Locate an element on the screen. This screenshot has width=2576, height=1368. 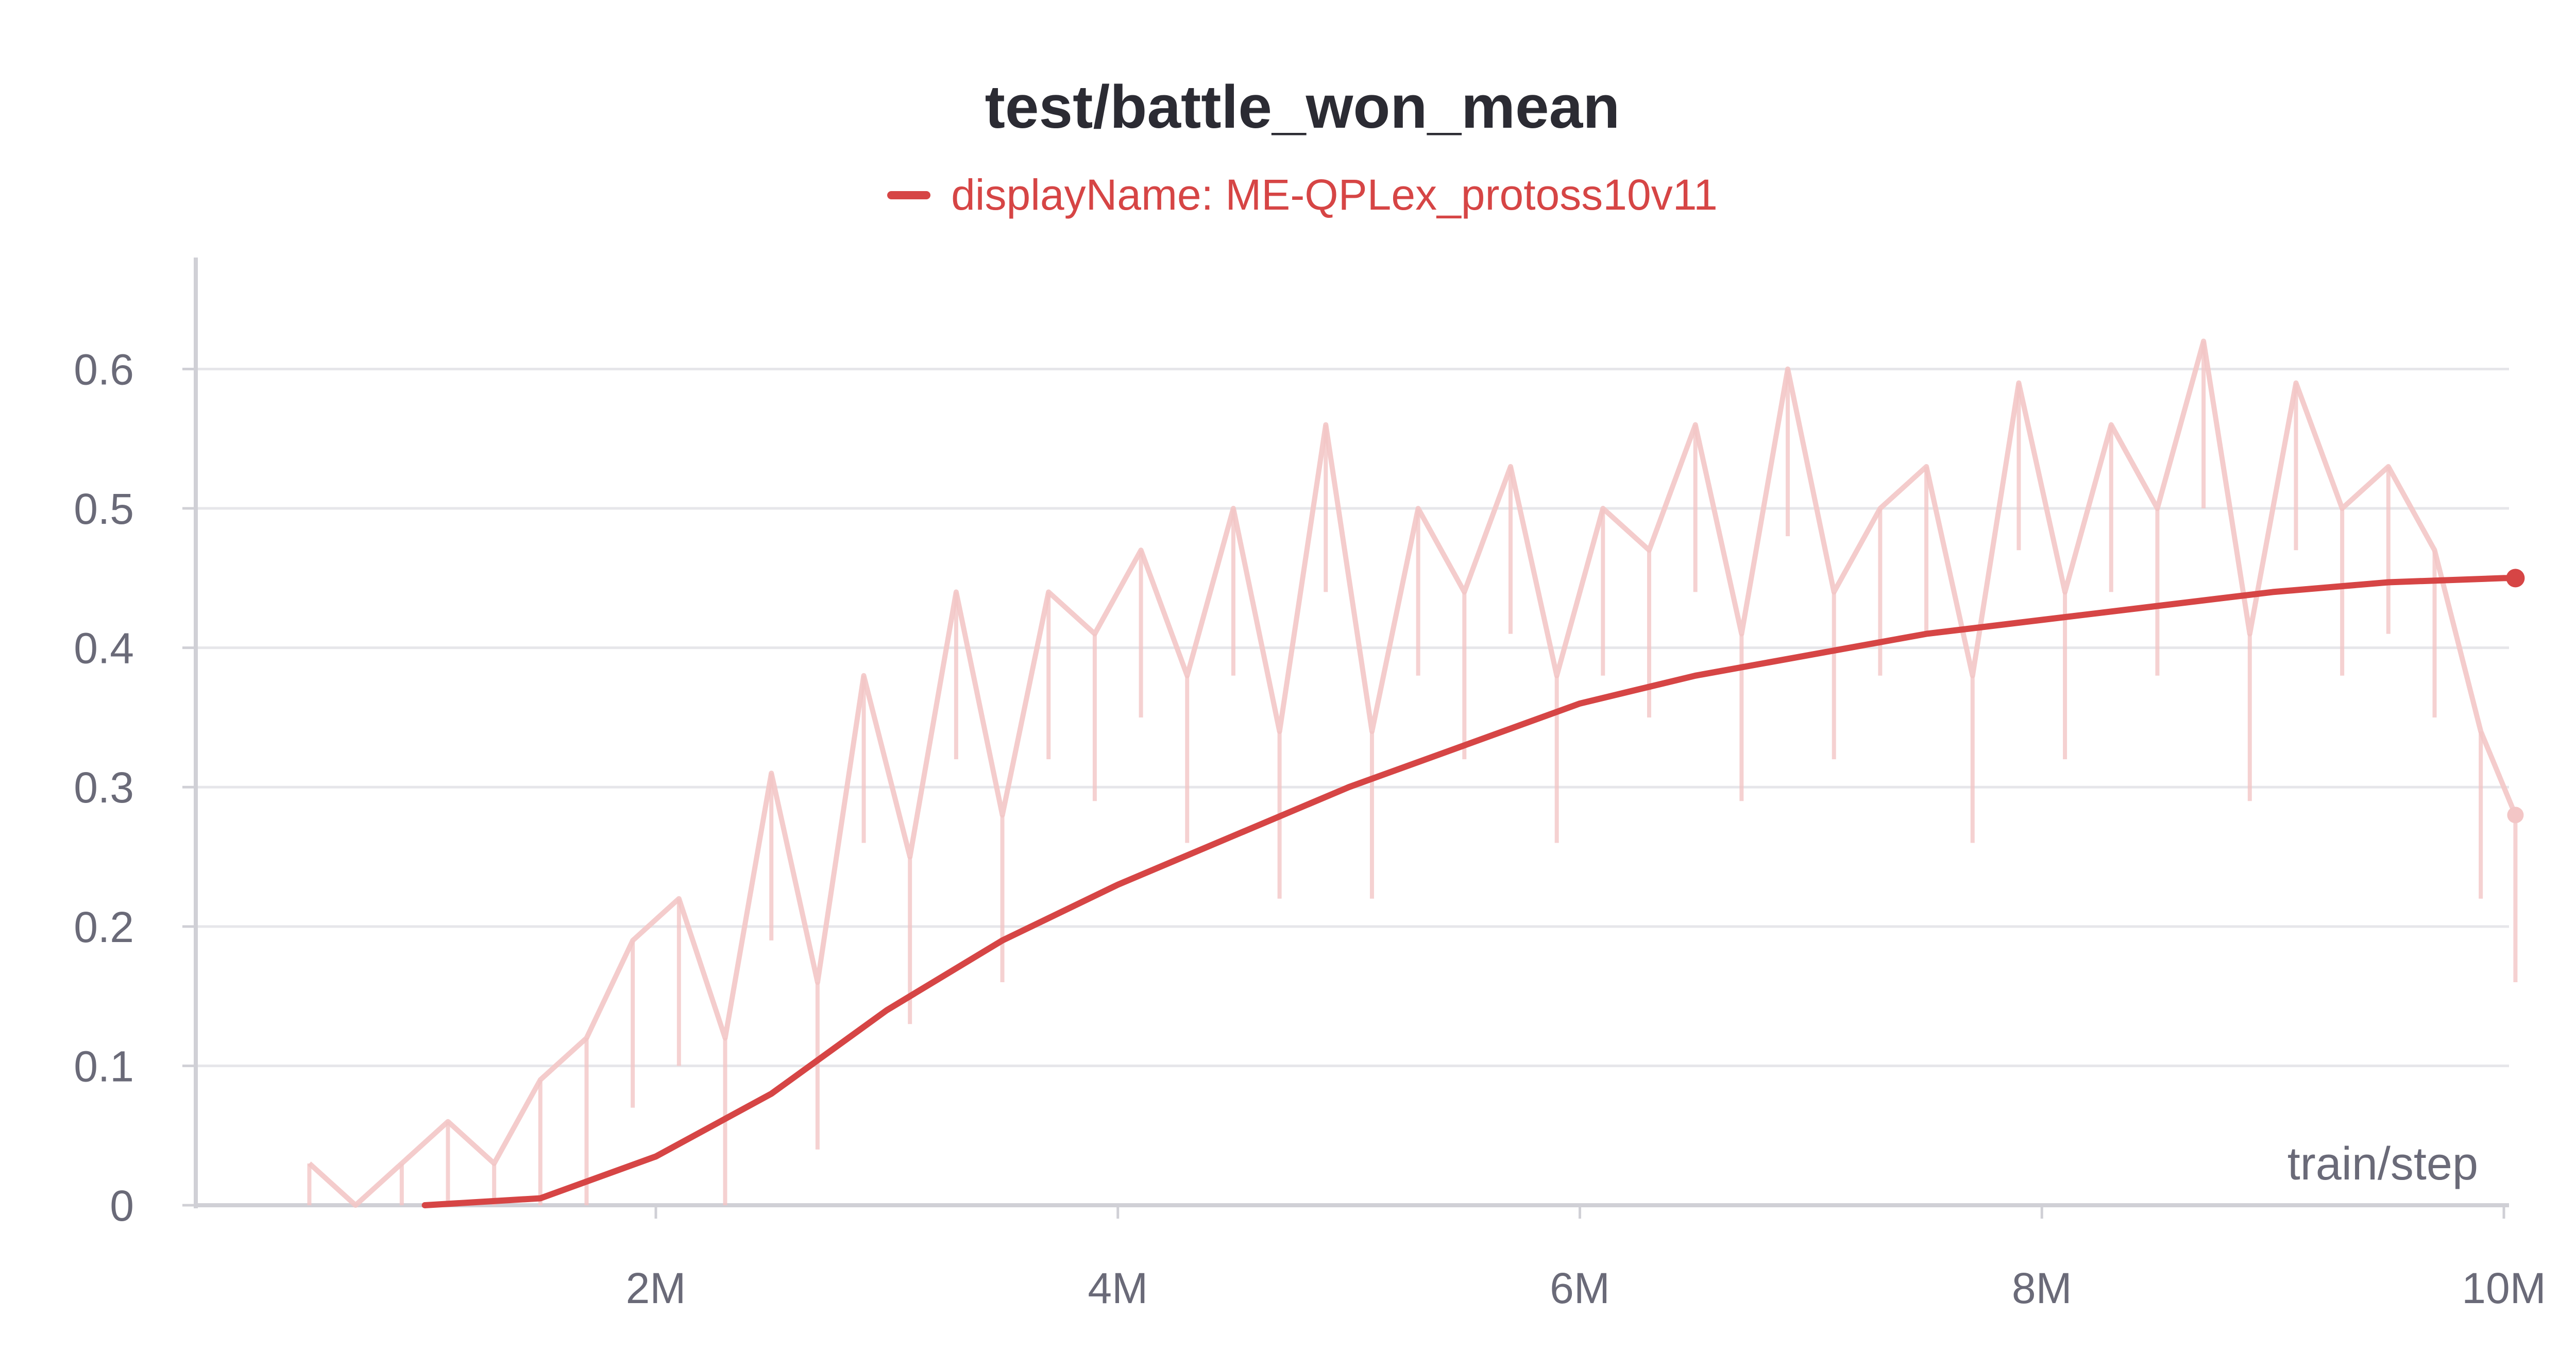
x-tick-label: 4M is located at coordinates (1118, 1288).